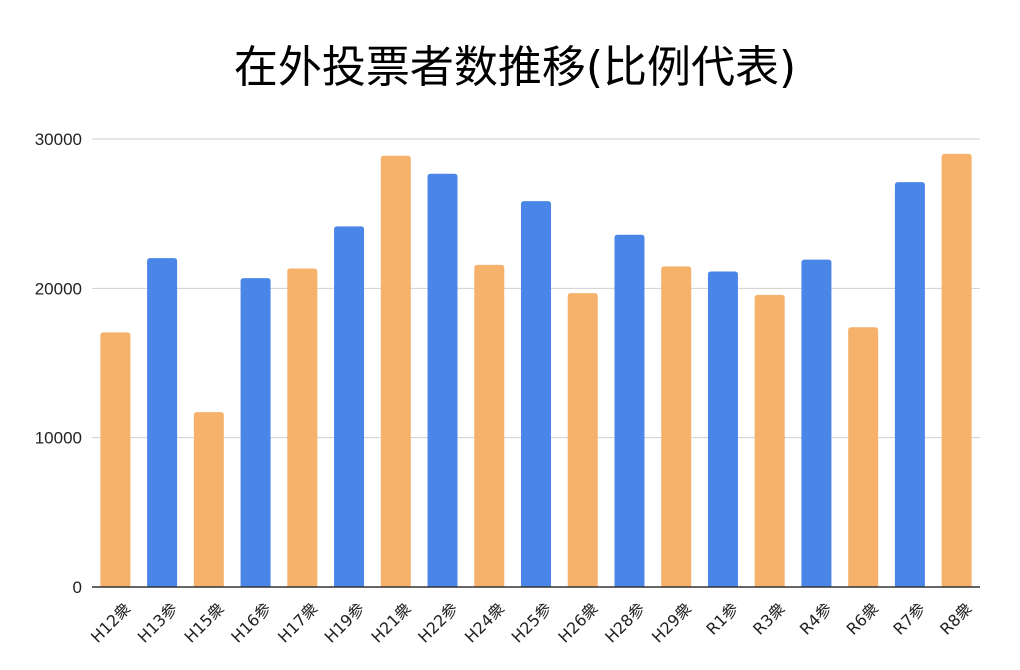 The image size is (1020, 670). I want to click on bar-H19参, so click(349, 407).